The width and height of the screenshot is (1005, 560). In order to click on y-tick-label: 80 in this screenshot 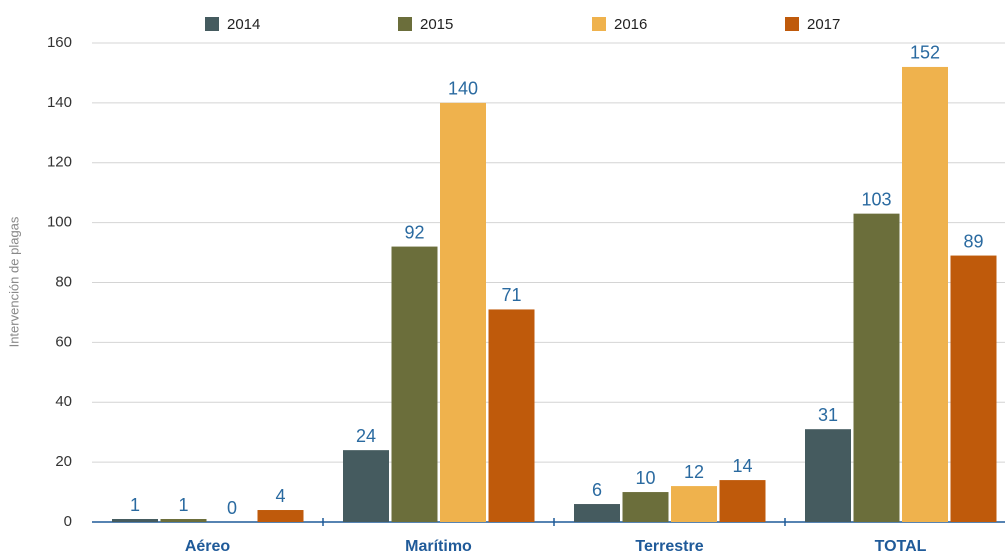, I will do `click(63, 281)`.